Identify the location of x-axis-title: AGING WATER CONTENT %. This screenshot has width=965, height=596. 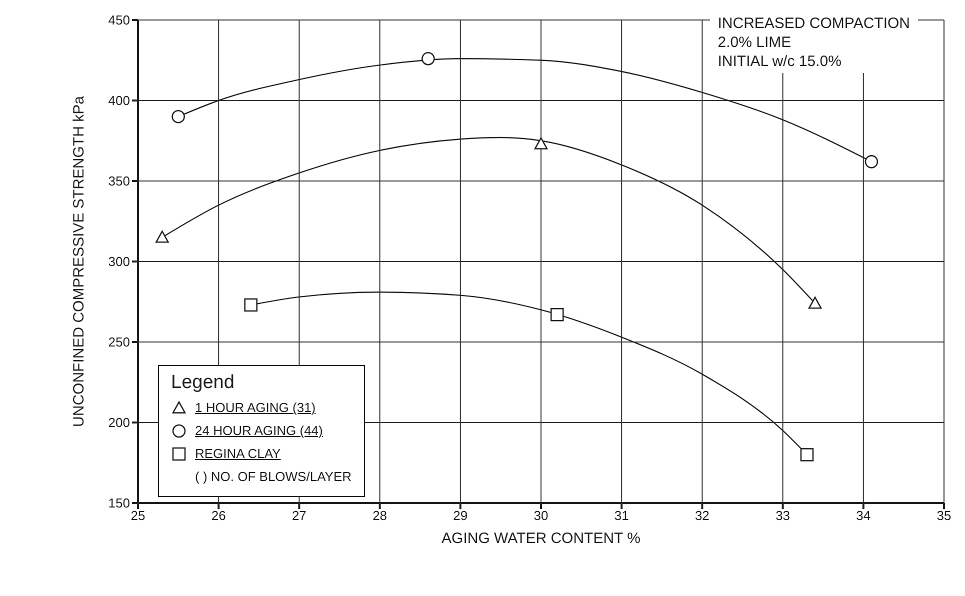
(541, 538).